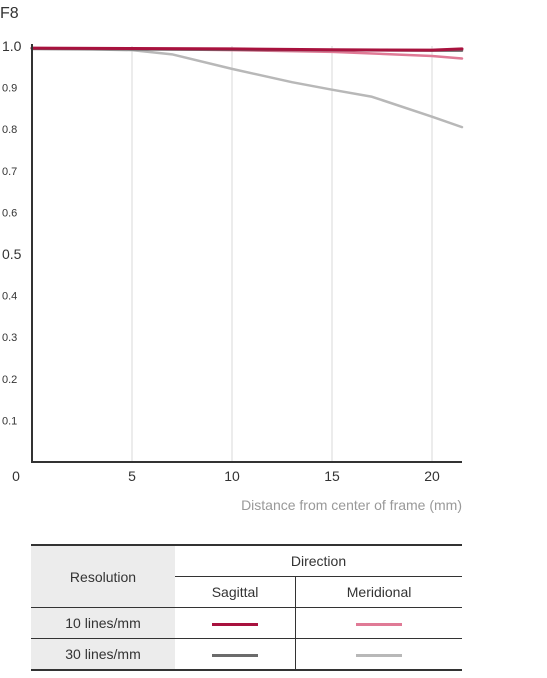  I want to click on y-tick-label: 1.0, so click(12, 46).